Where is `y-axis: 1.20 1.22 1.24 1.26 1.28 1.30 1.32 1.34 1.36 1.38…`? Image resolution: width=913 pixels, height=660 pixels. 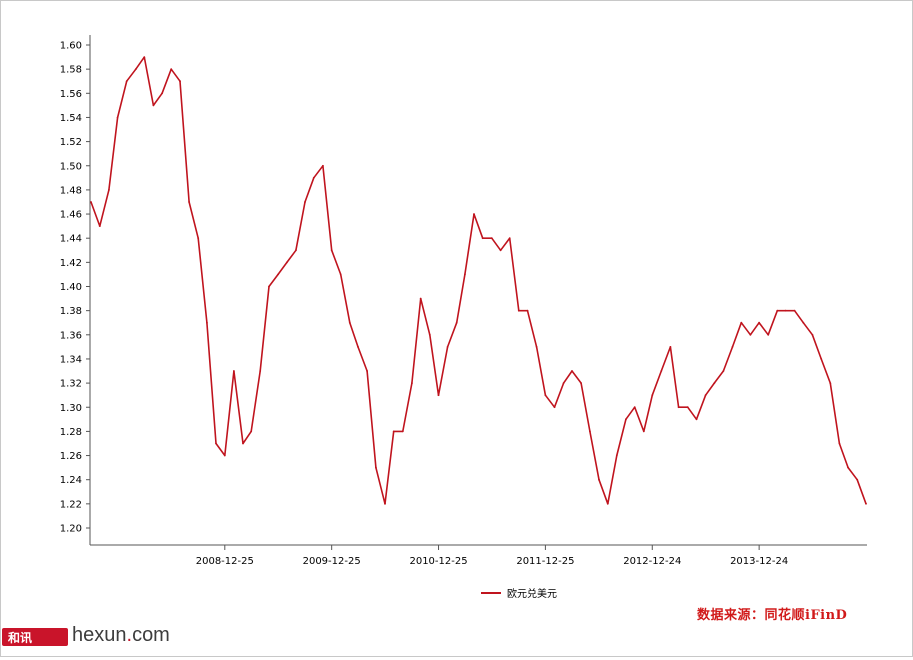 y-axis: 1.20 1.22 1.24 1.26 1.28 1.30 1.32 1.34 1.36 1.38… is located at coordinates (75, 290).